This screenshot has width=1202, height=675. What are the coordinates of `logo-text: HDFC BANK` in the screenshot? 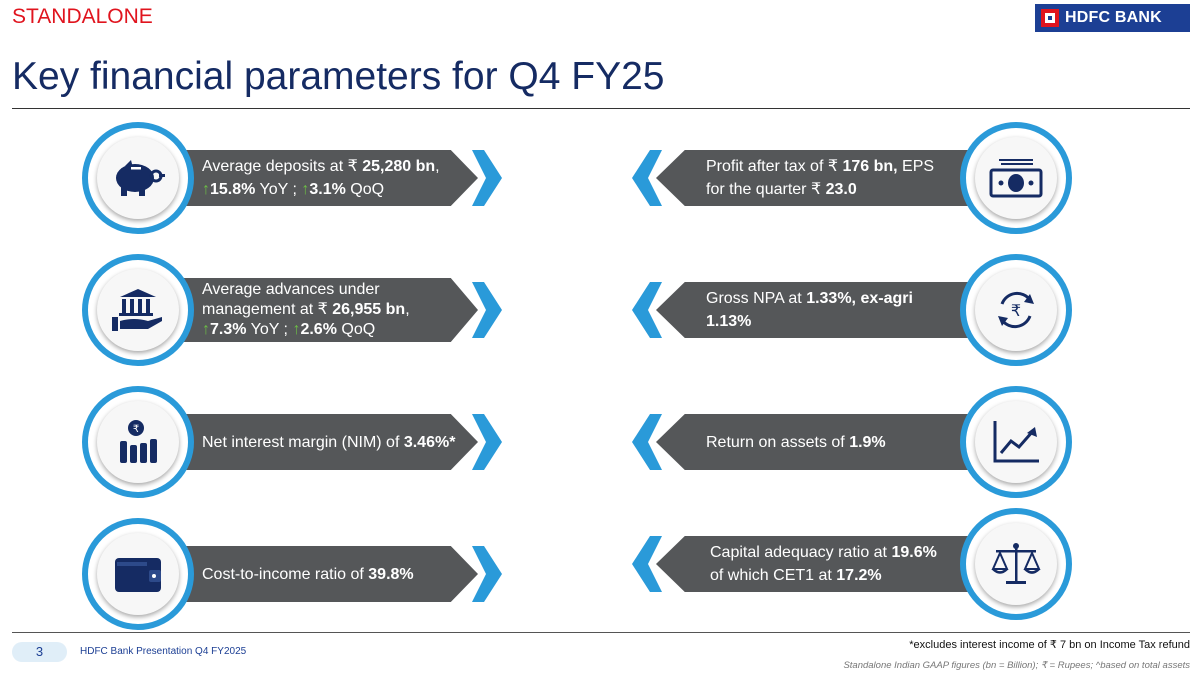 It's located at (1113, 17).